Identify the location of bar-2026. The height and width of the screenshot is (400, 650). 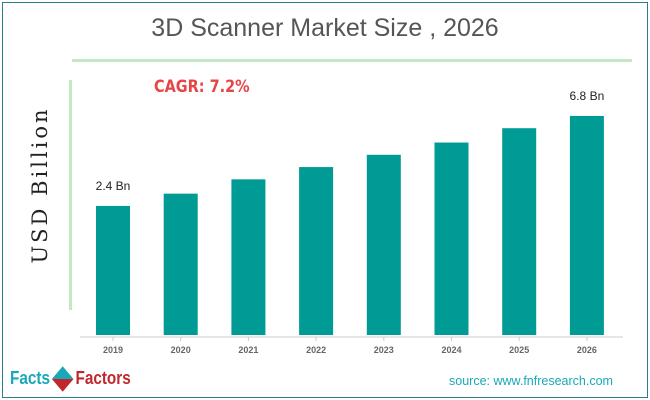
(586, 225).